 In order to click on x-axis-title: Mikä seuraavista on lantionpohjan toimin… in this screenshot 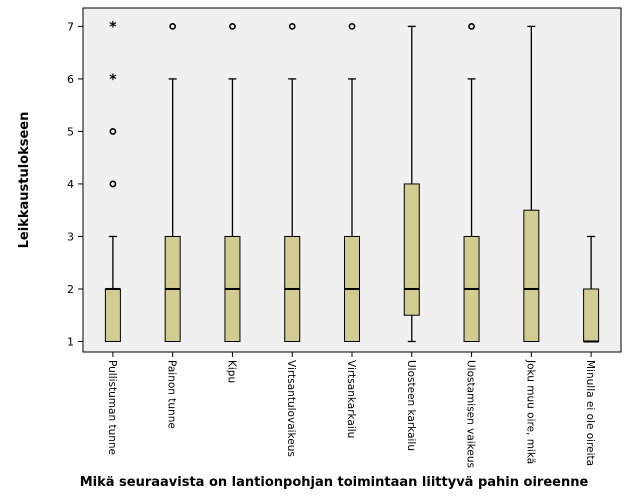, I will do `click(334, 482)`.